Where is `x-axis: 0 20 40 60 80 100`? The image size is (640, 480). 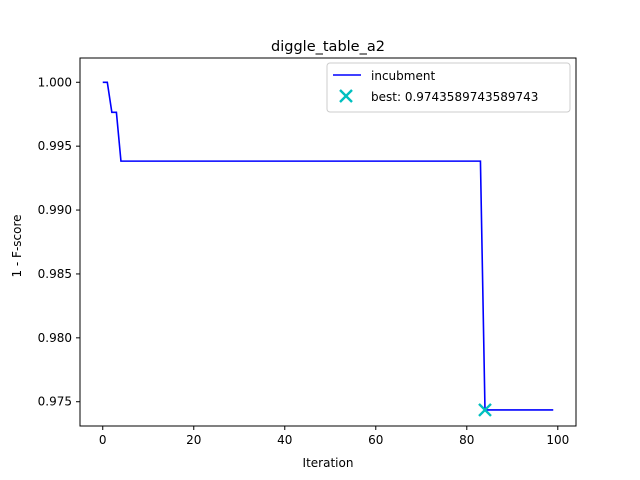
x-axis: 0 20 40 60 80 100 is located at coordinates (334, 436).